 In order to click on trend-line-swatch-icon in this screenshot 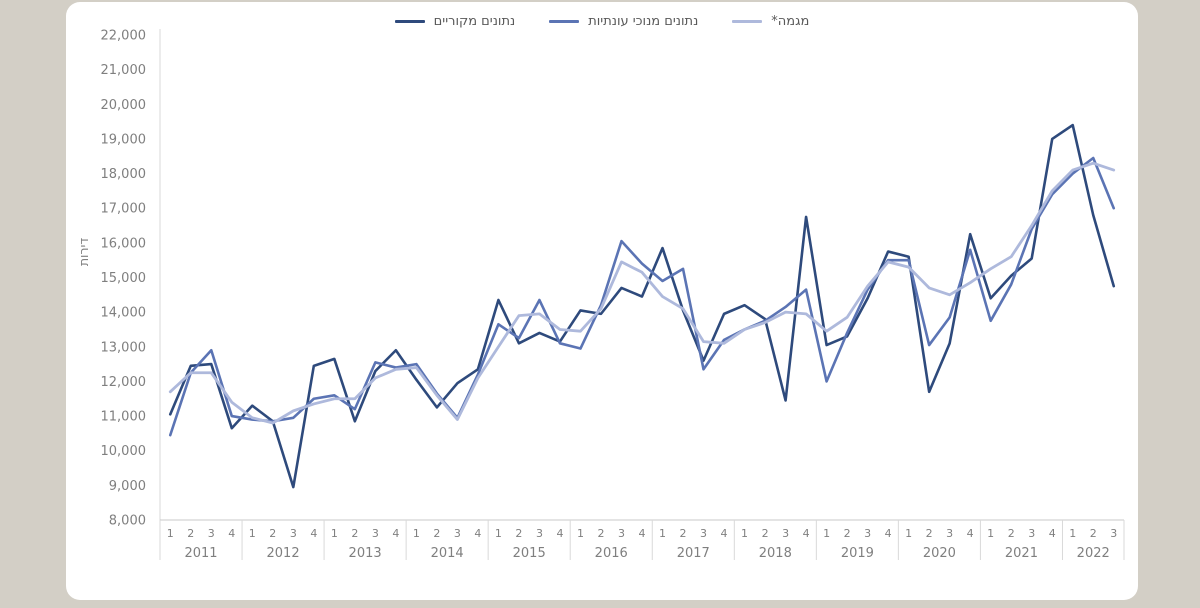, I will do `click(747, 21)`.